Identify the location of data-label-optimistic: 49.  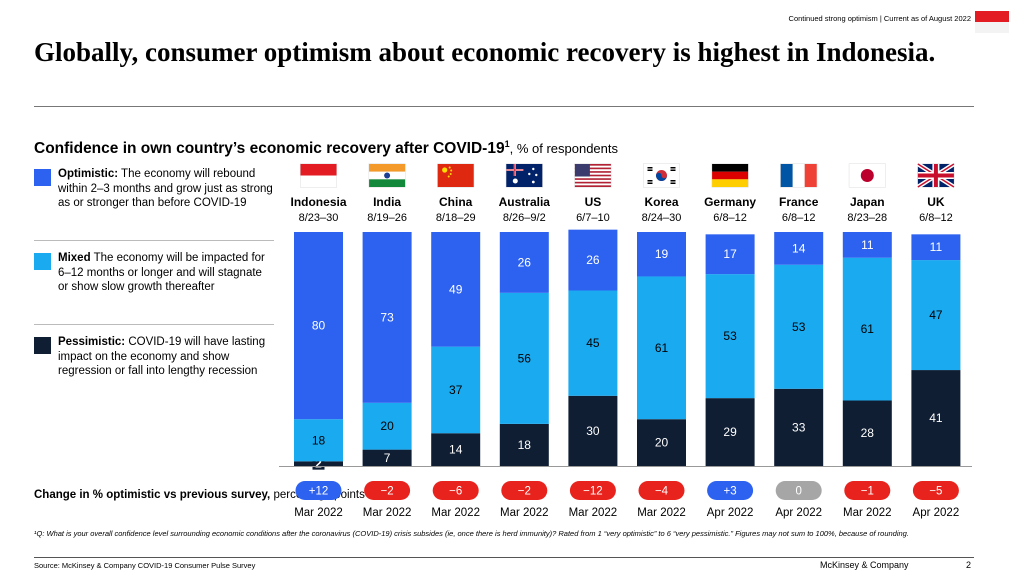
(456, 289).